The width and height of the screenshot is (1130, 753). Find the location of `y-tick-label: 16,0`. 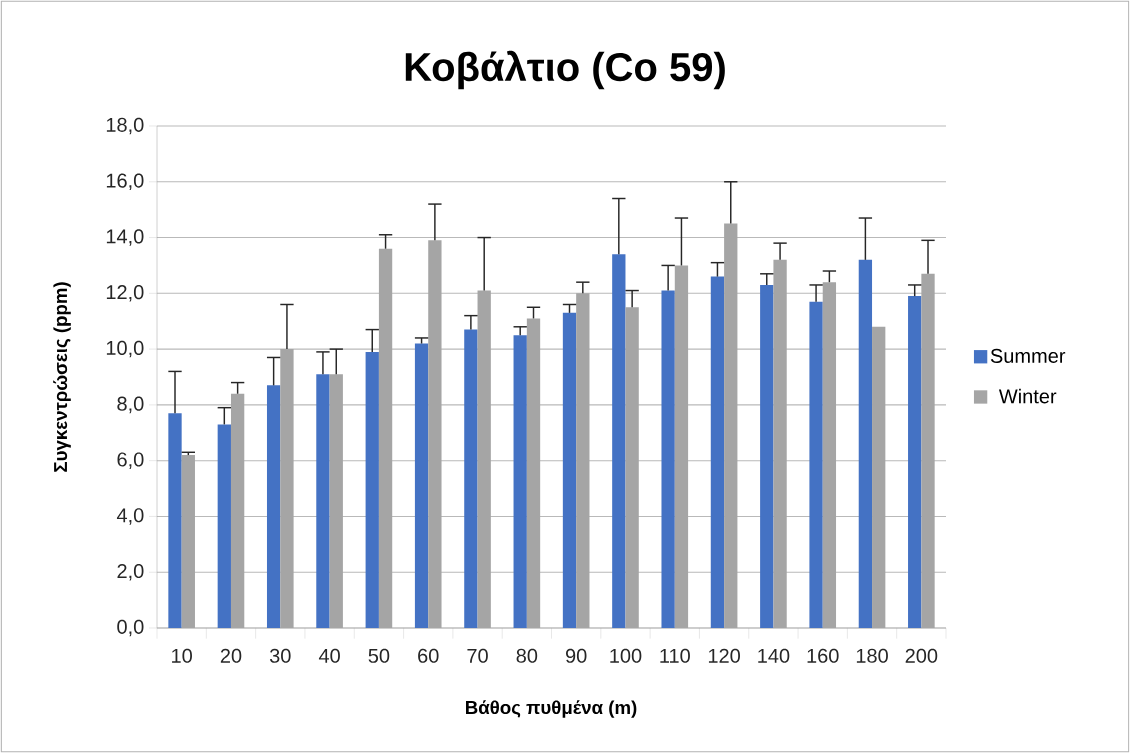

y-tick-label: 16,0 is located at coordinates (125, 182).